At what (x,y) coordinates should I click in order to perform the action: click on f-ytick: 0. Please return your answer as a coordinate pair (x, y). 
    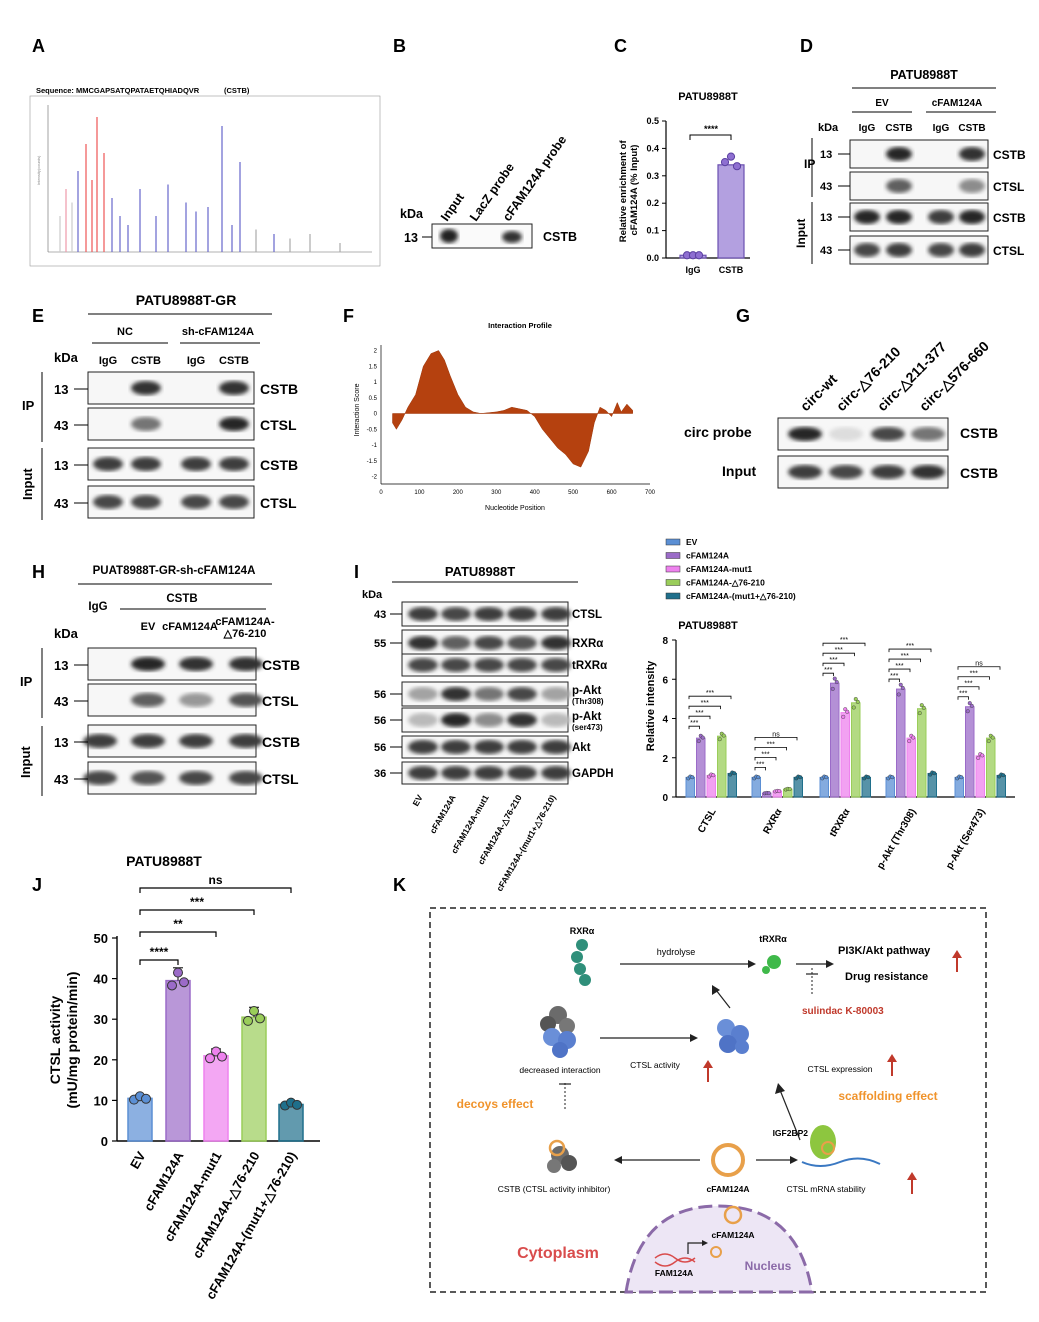
    Looking at the image, I should click on (376, 415).